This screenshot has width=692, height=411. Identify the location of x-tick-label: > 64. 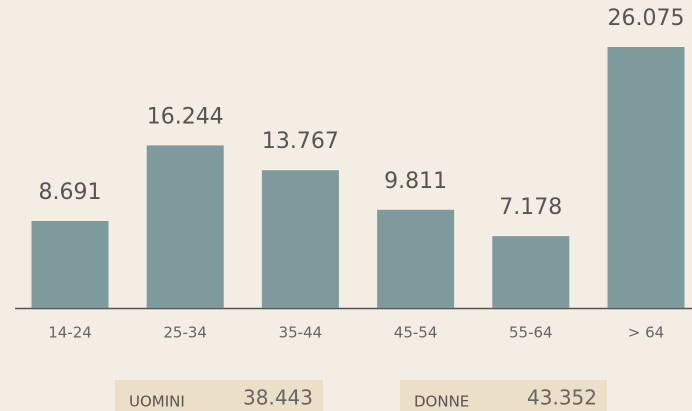
(646, 333).